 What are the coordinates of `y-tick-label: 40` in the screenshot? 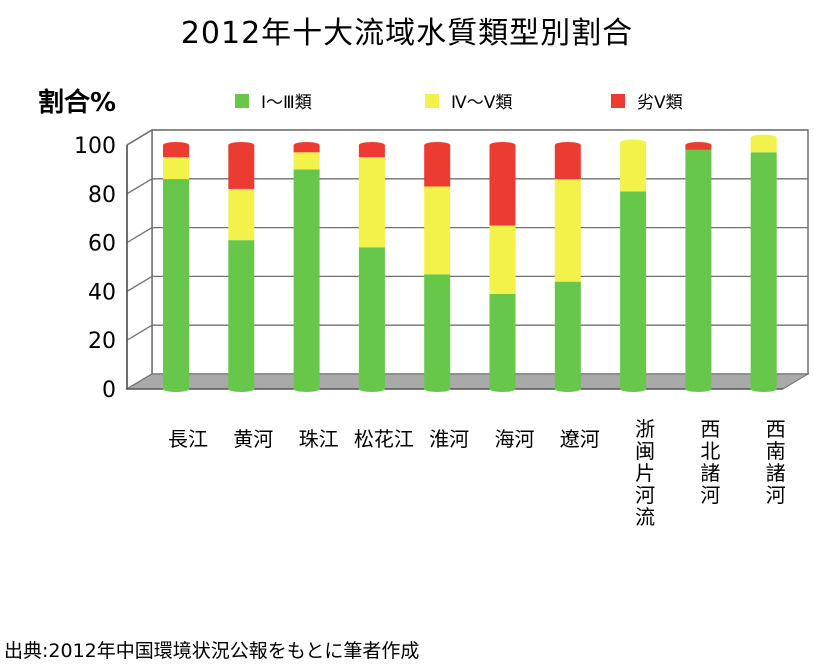 It's located at (102, 292).